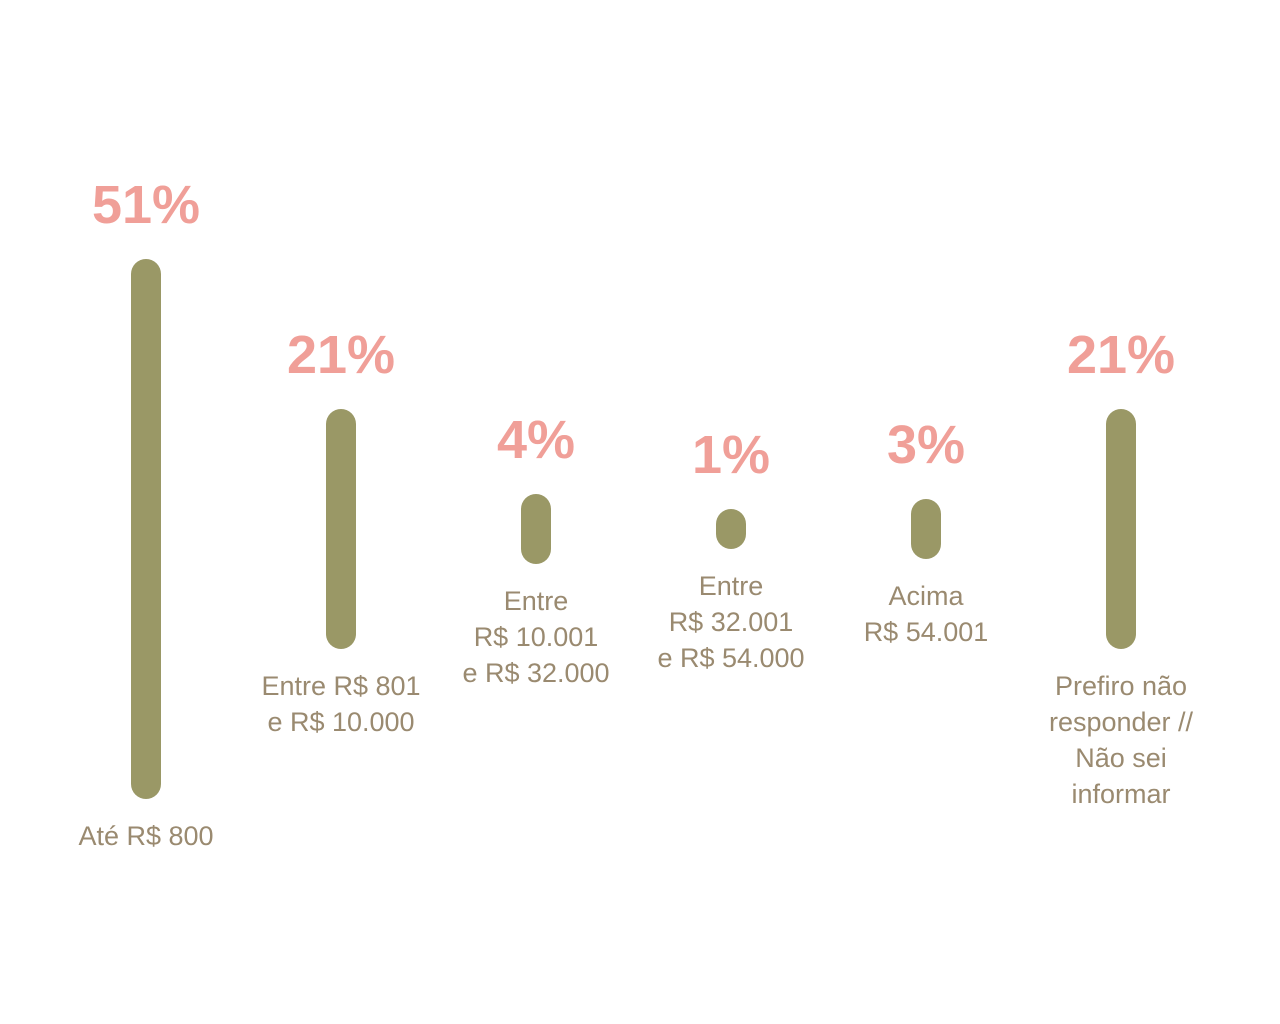 The image size is (1280, 1024). Describe the element at coordinates (535, 637) in the screenshot. I see `category-label: Entre R$ 10.001 e R$ 32.000` at that location.